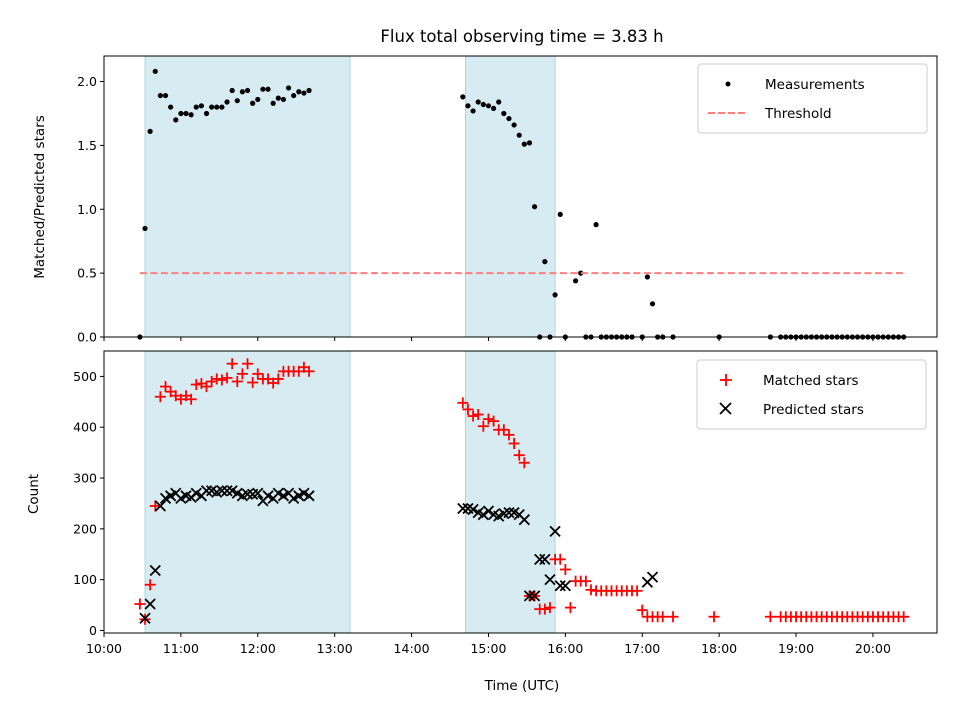 Image resolution: width=960 pixels, height=720 pixels. I want to click on xlabel: Time (UTC), so click(522, 686).